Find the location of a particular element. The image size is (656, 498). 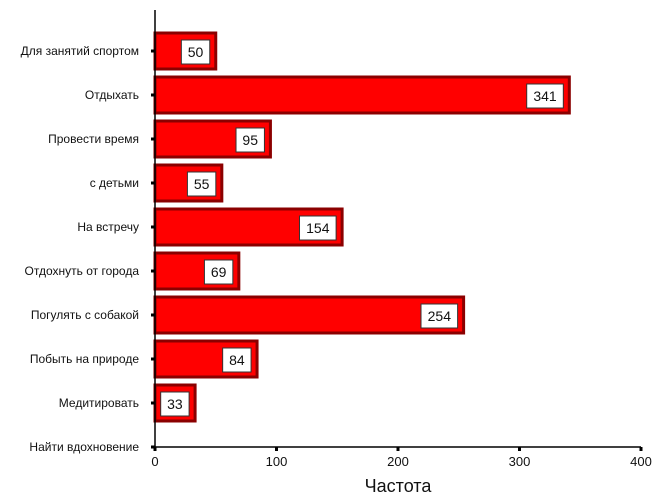

x-tick-label: 200 is located at coordinates (398, 461).